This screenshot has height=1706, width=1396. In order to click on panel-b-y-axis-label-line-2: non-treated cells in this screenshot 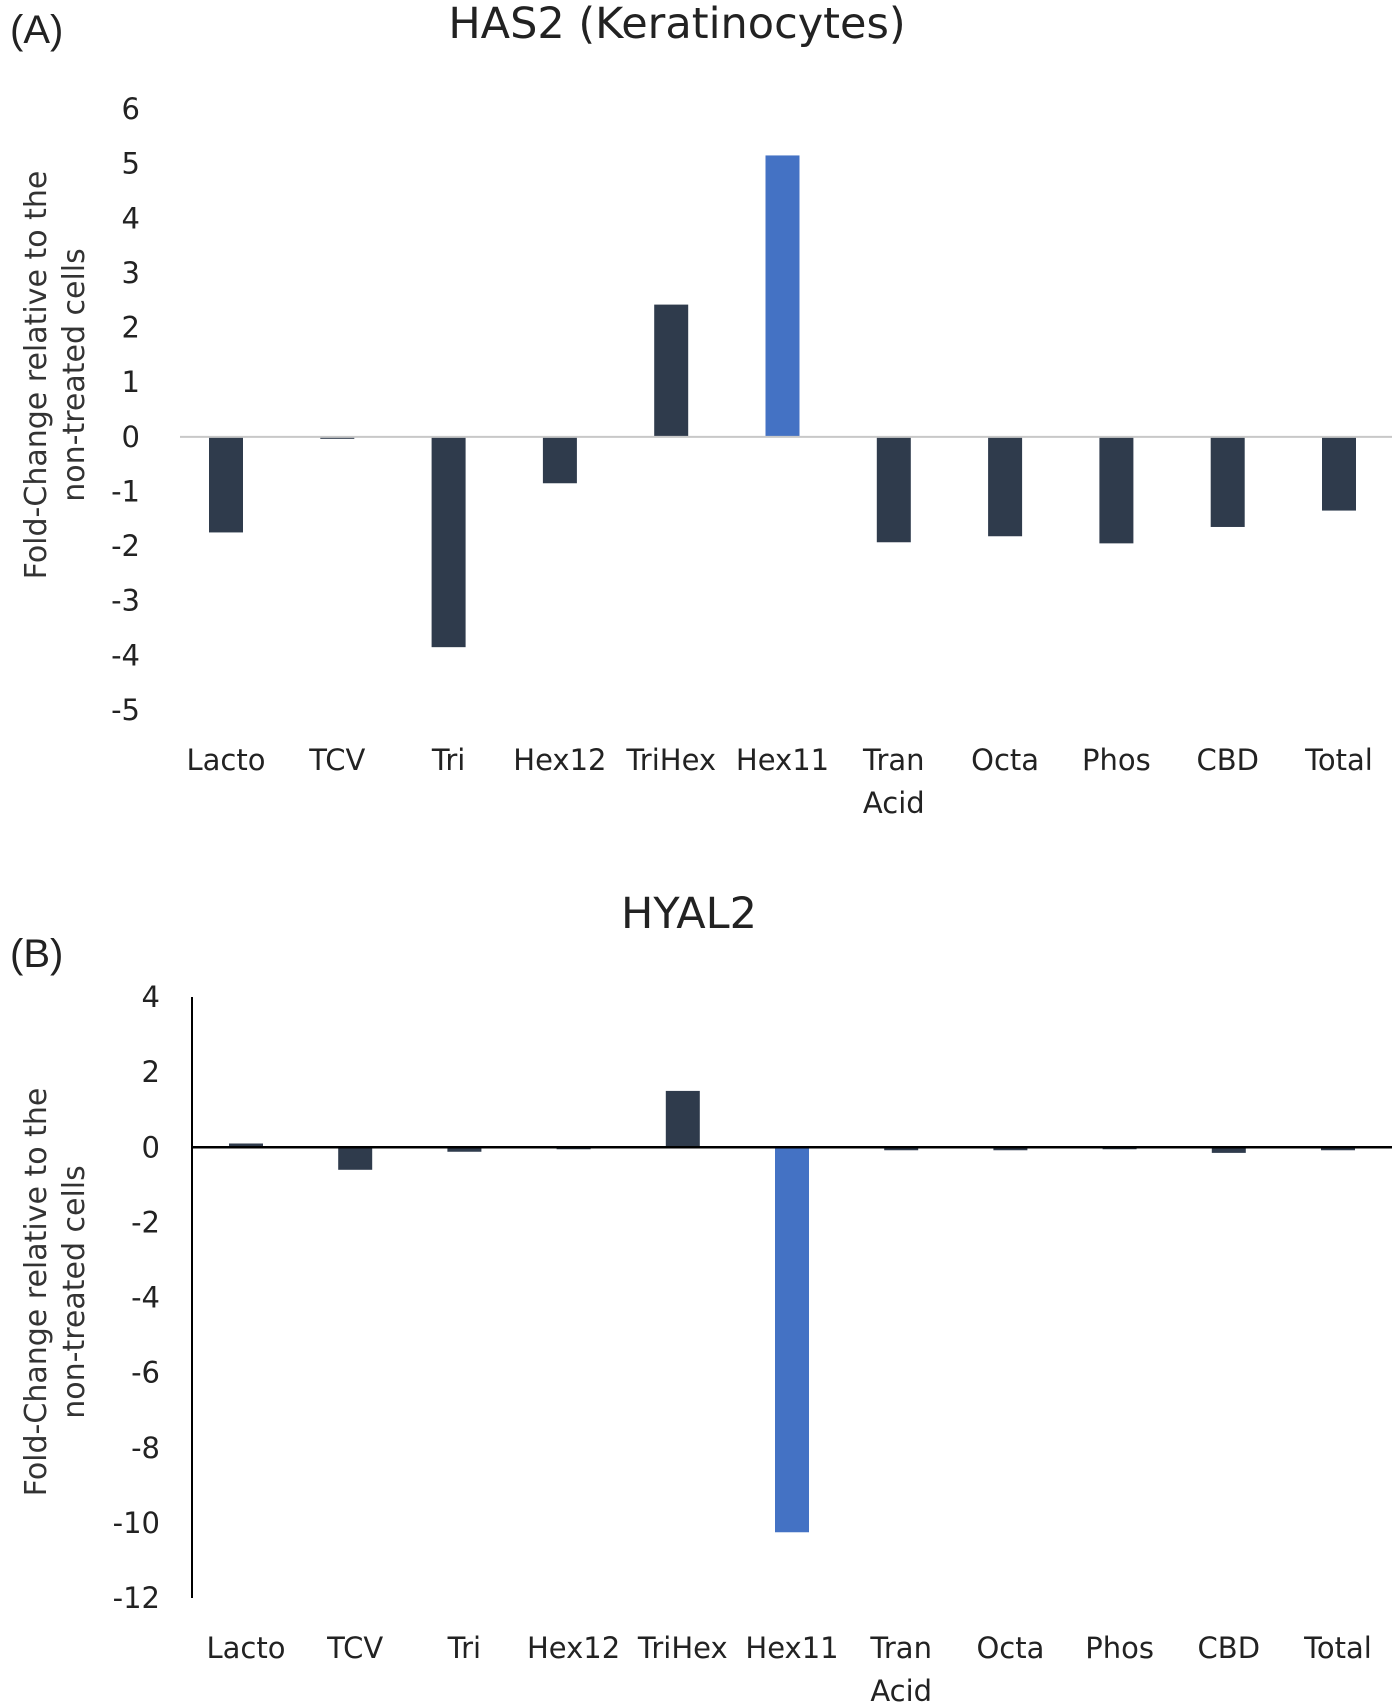, I will do `click(74, 1292)`.